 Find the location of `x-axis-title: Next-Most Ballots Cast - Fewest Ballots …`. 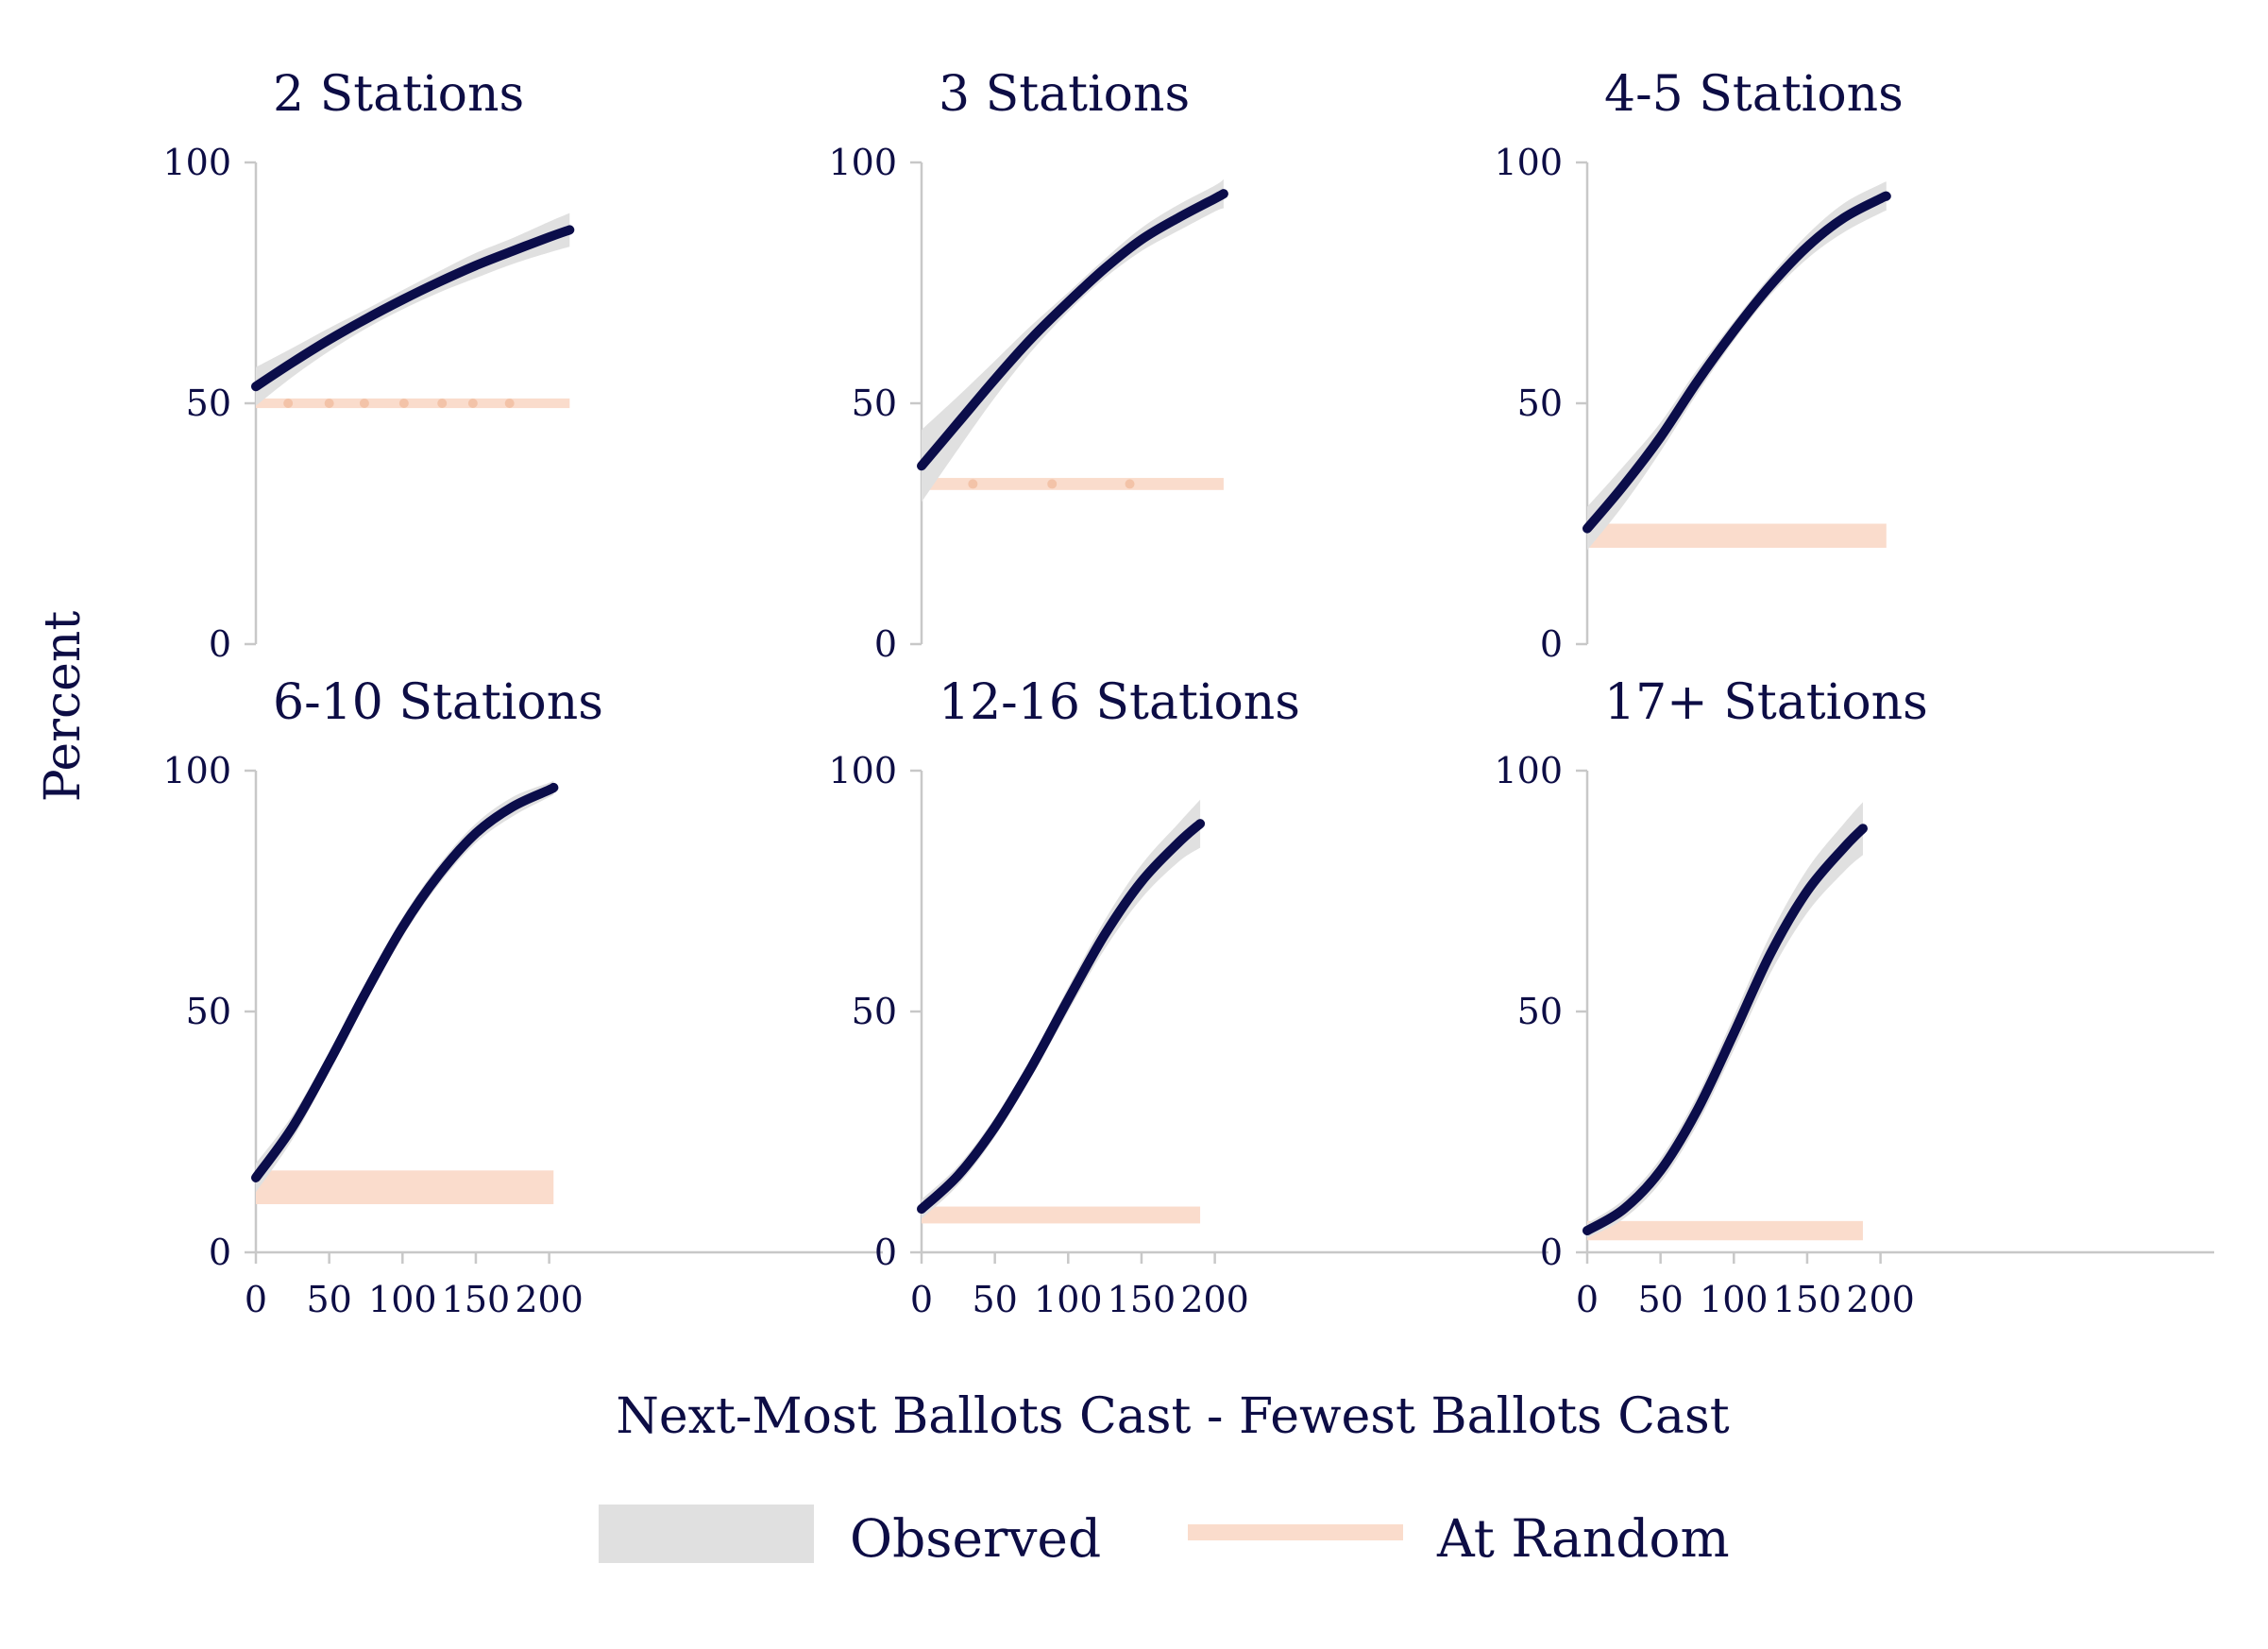

x-axis-title: Next-Most Ballots Cast - Fewest Ballots … is located at coordinates (1172, 1416).